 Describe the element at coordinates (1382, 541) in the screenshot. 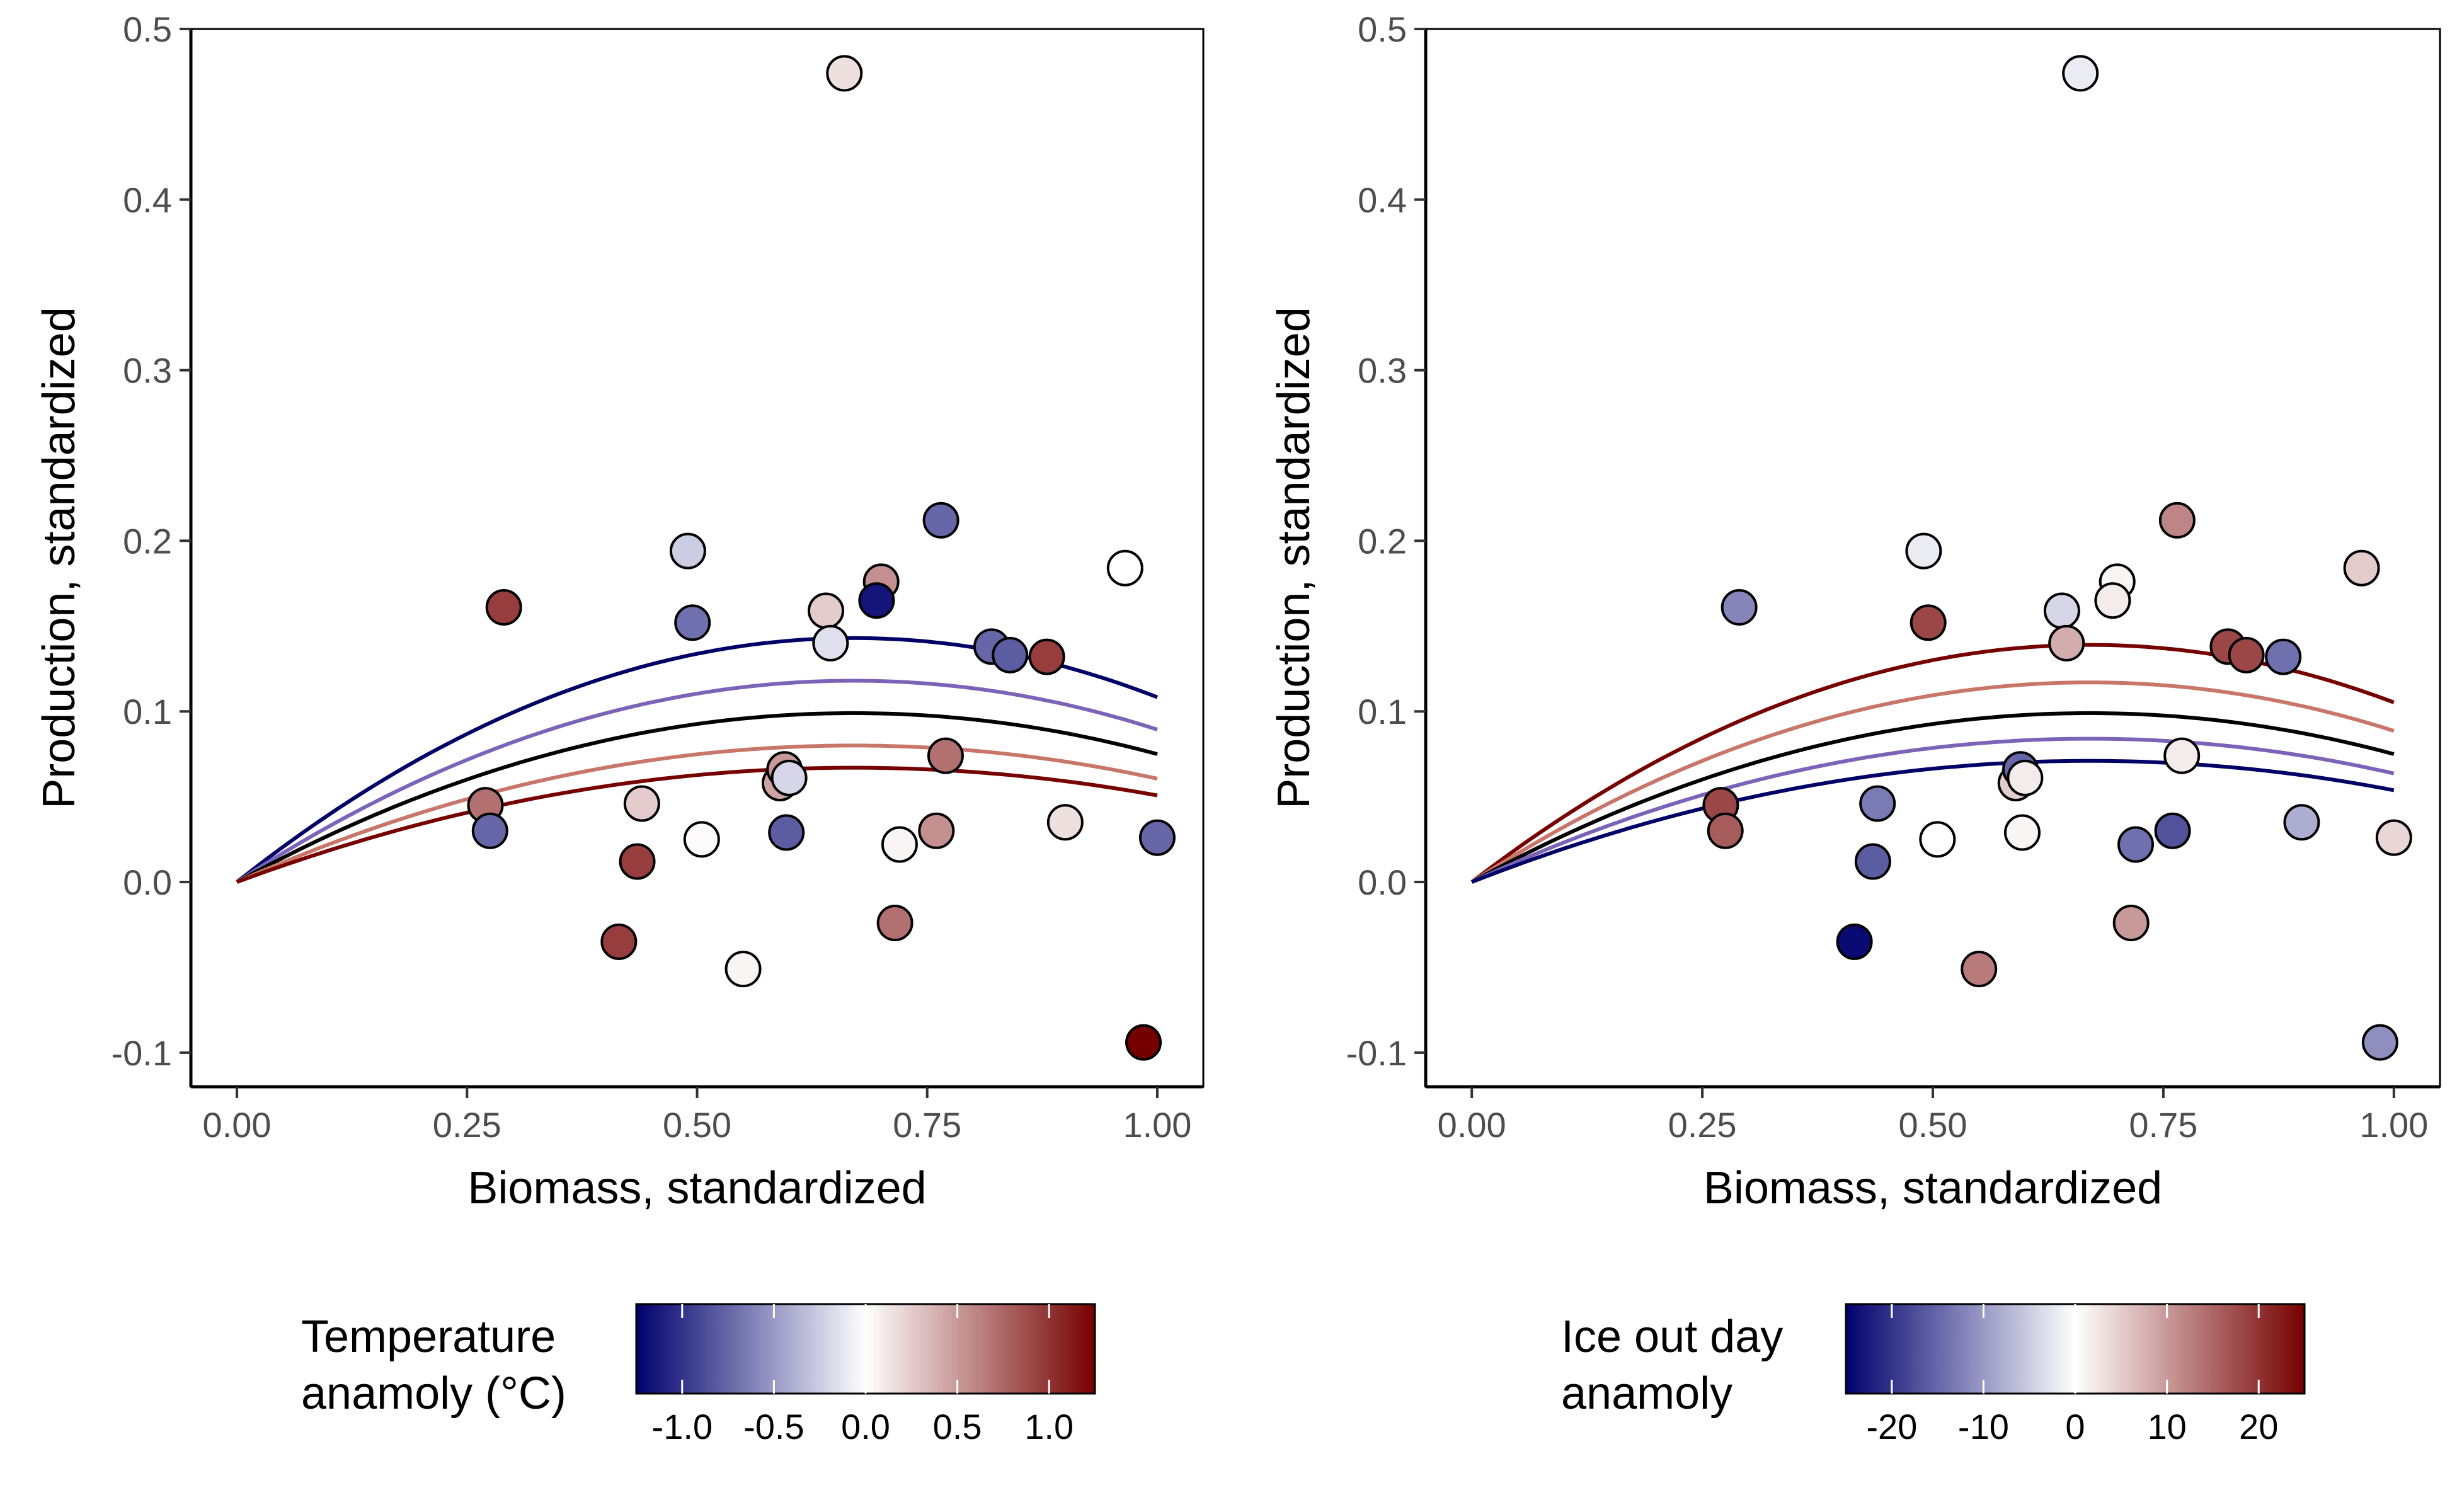

I see `y-tick-label: 0.2` at that location.